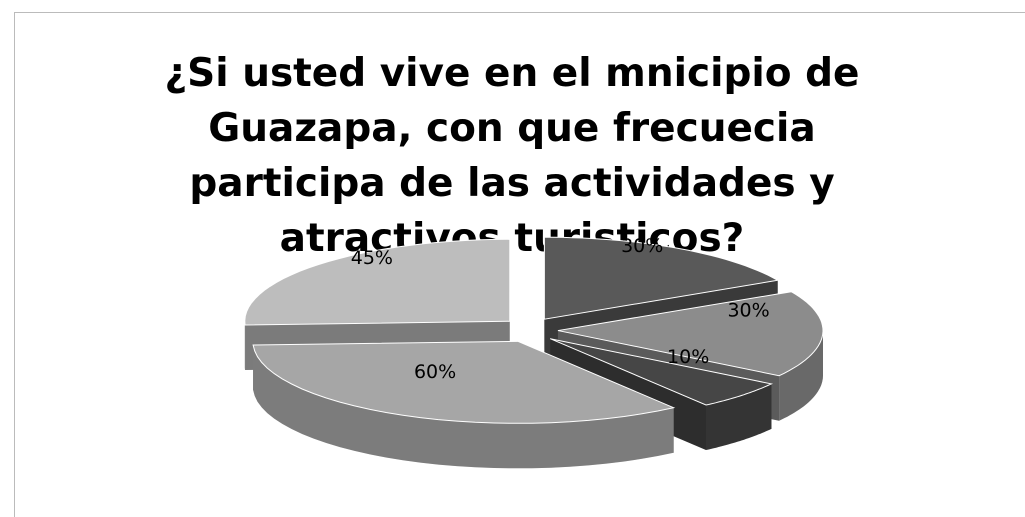 The height and width of the screenshot is (517, 1025). I want to click on data-label: 60%, so click(435, 372).